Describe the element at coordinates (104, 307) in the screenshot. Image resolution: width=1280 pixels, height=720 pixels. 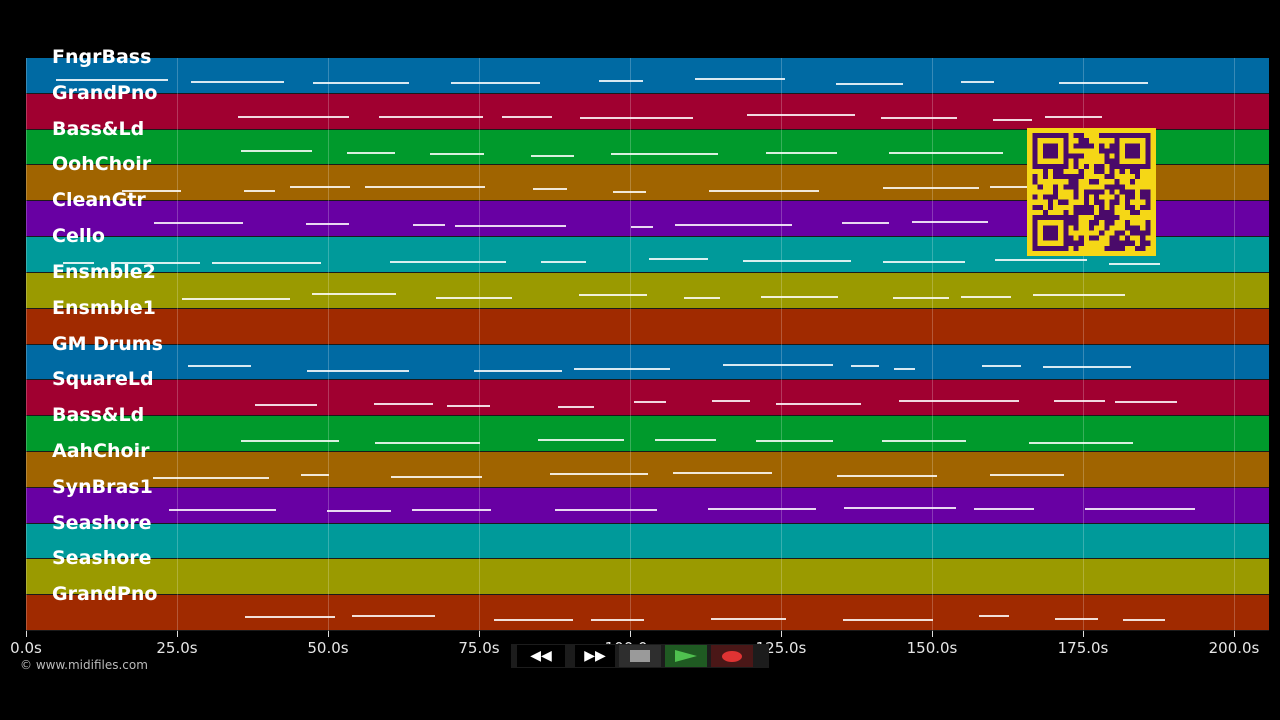
I see `track-label: Ensmble1` at that location.